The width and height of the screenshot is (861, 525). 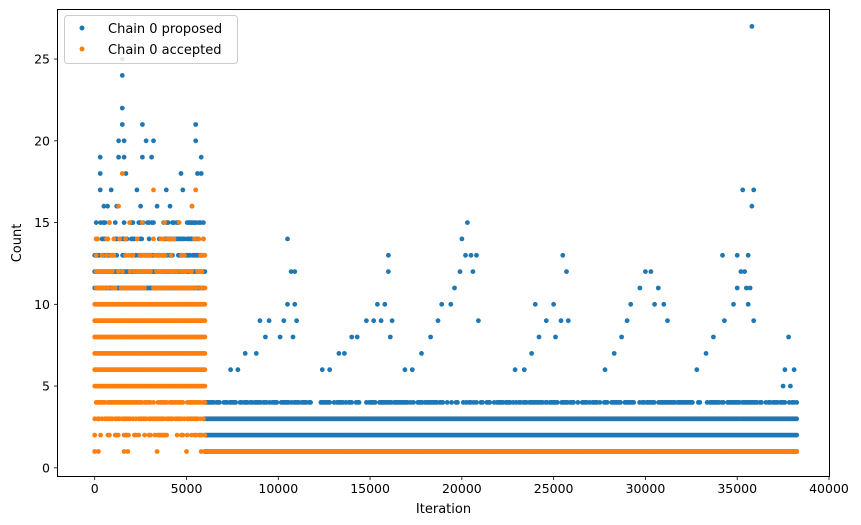 I want to click on legend-marker-proposed, so click(x=82, y=28).